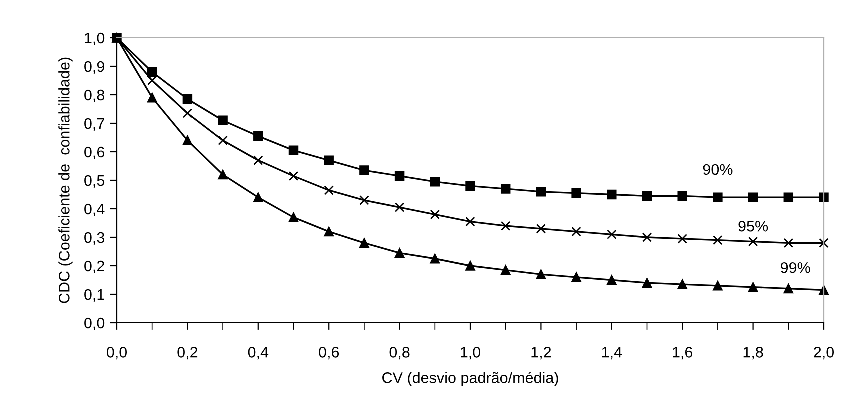  I want to click on y-axis-title: CDC (Coeficiente de confiabilidade), so click(65, 181).